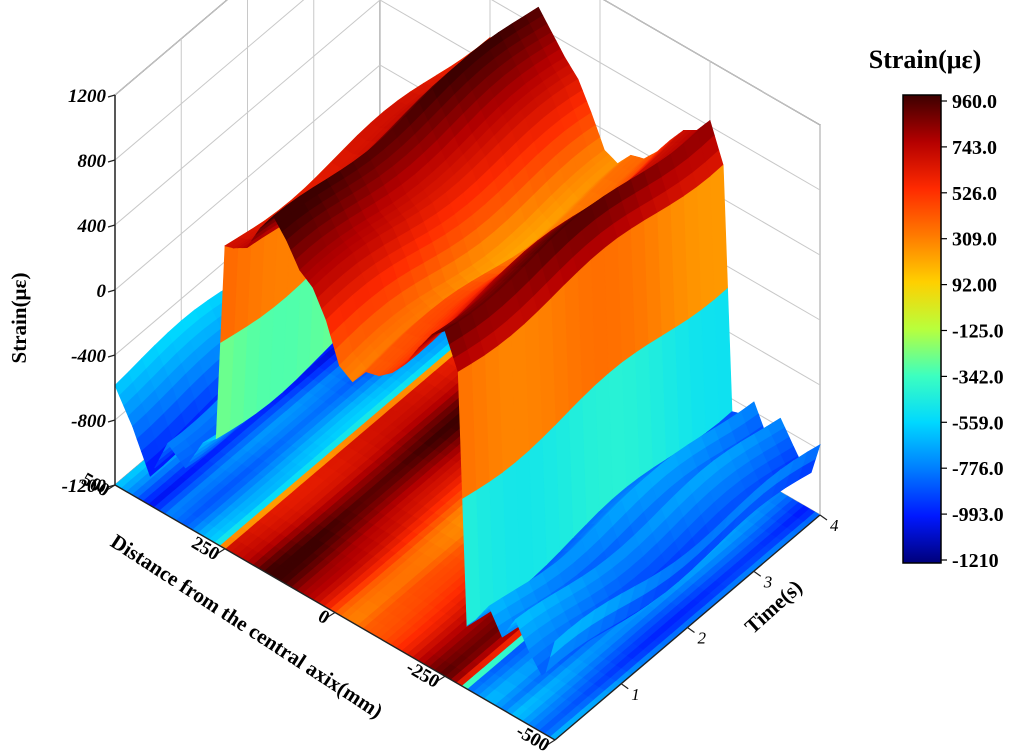  Describe the element at coordinates (702, 638) in the screenshot. I see `time-tick-label: 2` at that location.